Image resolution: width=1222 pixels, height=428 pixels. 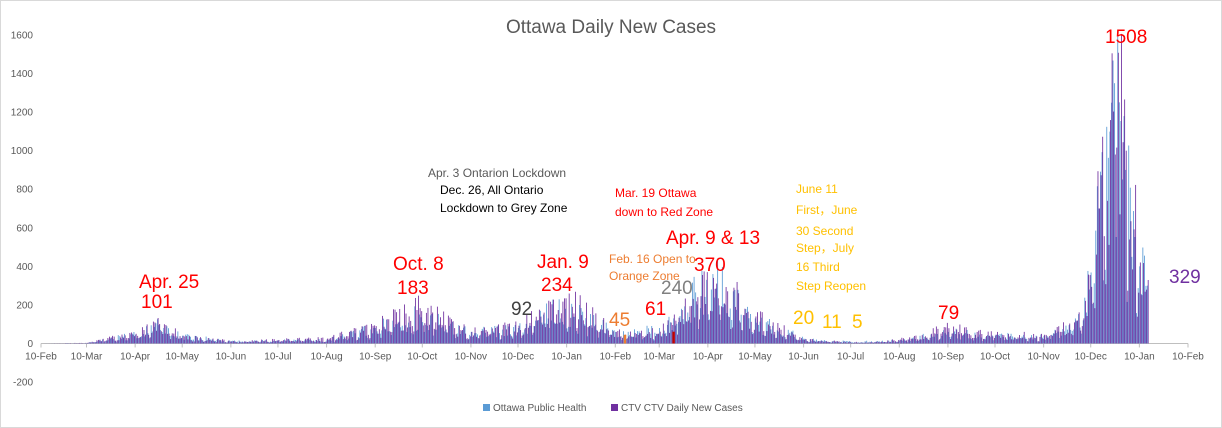 What do you see at coordinates (948, 356) in the screenshot?
I see `x-tick-label: 10-Sep` at bounding box center [948, 356].